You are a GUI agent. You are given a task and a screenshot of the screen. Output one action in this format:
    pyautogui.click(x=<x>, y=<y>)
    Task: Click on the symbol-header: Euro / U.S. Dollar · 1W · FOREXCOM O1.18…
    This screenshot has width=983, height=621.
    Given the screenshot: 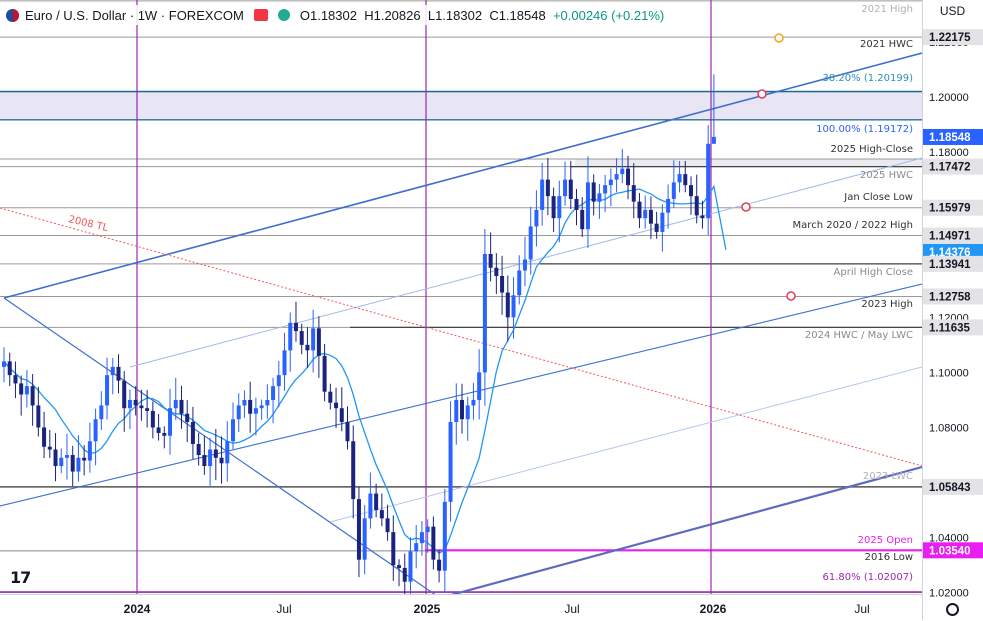 What is the action you would take?
    pyautogui.click(x=335, y=15)
    